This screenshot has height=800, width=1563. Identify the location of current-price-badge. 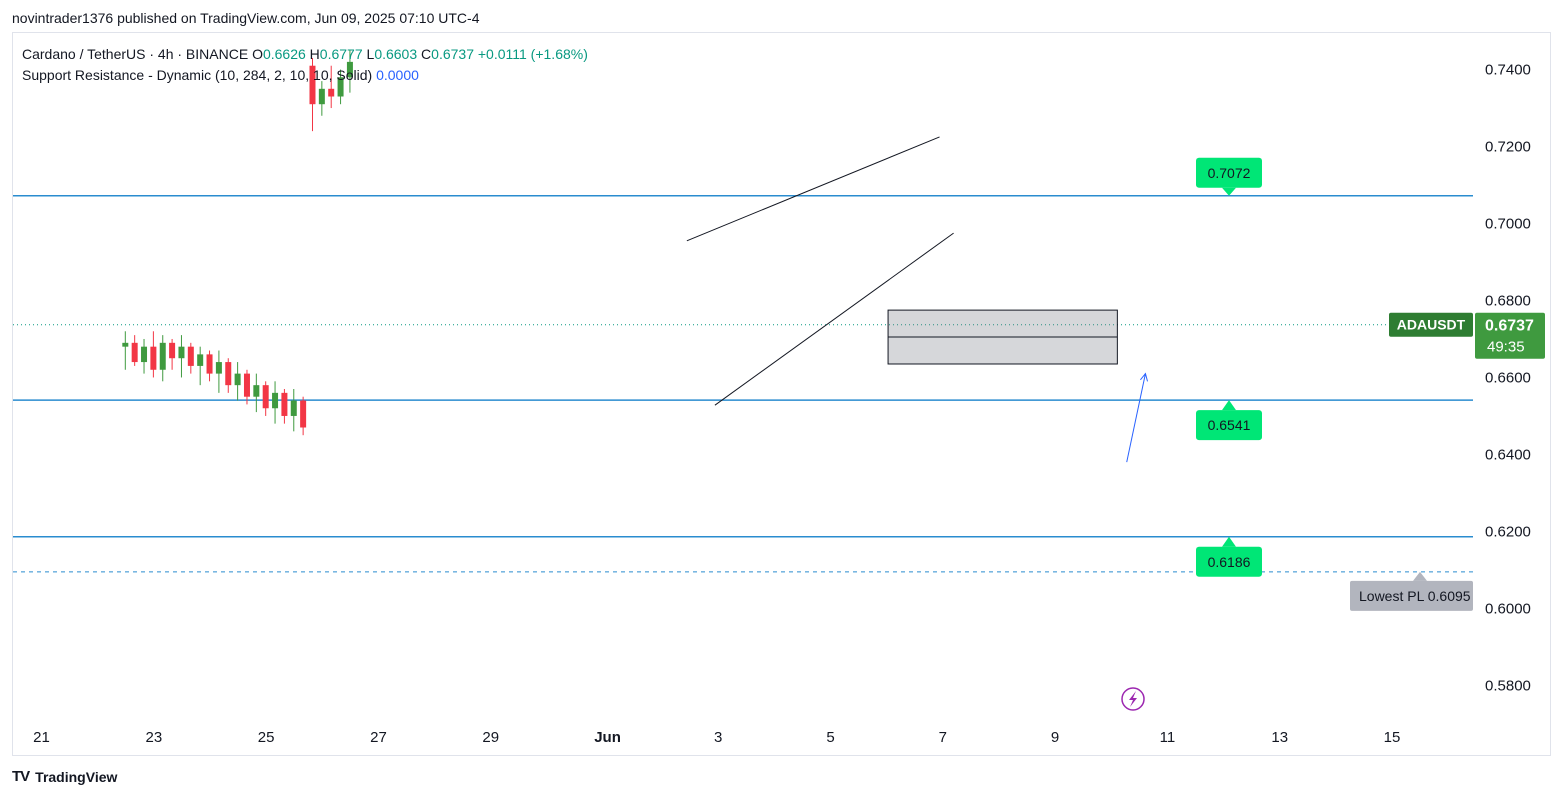
(1510, 335).